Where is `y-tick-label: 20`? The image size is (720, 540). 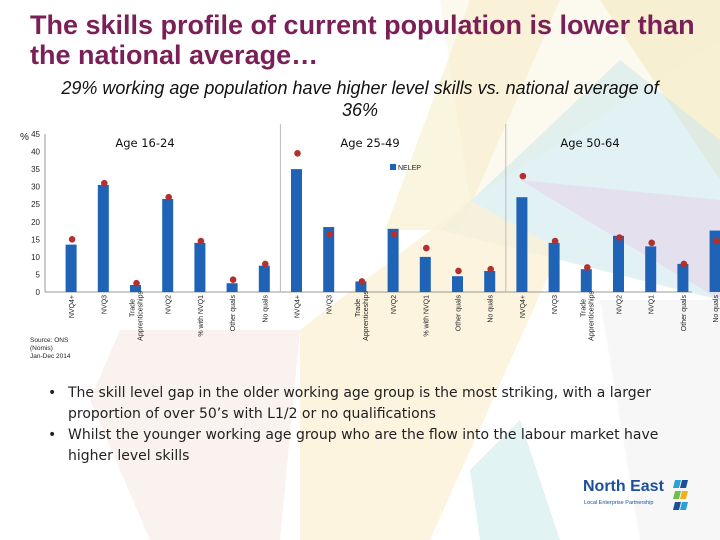 y-tick-label: 20 is located at coordinates (35, 222).